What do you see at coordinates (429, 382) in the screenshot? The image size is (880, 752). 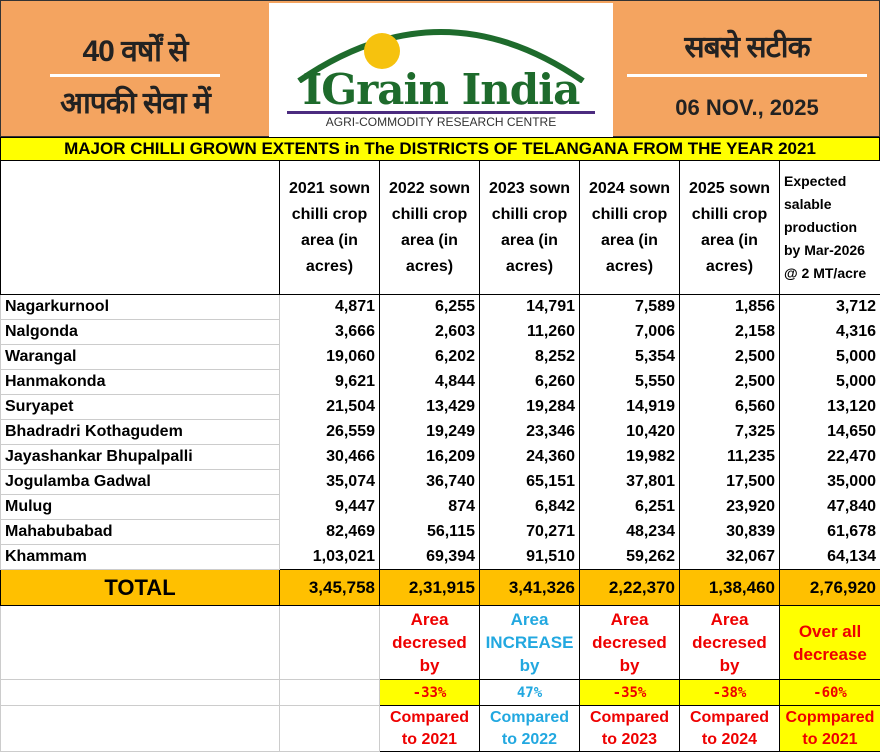 I see `cell-value: 4,844` at bounding box center [429, 382].